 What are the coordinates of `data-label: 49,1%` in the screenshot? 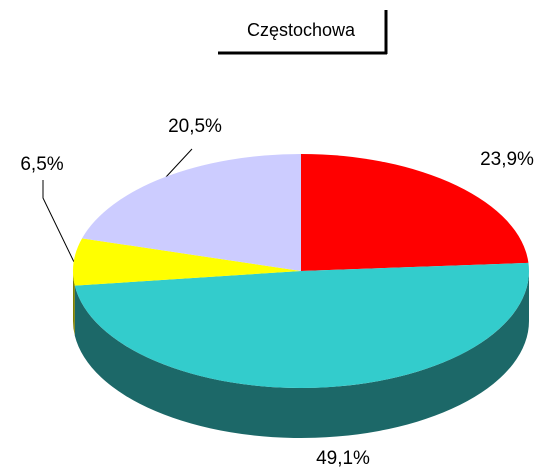 It's located at (343, 458).